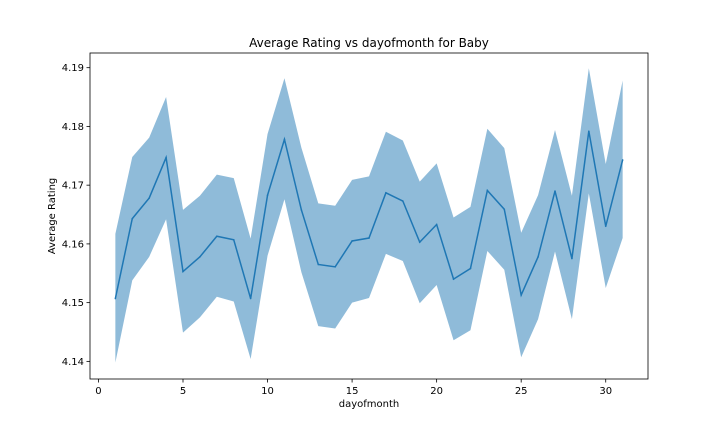  I want to click on y-axis-label: Average Rating, so click(52, 216).